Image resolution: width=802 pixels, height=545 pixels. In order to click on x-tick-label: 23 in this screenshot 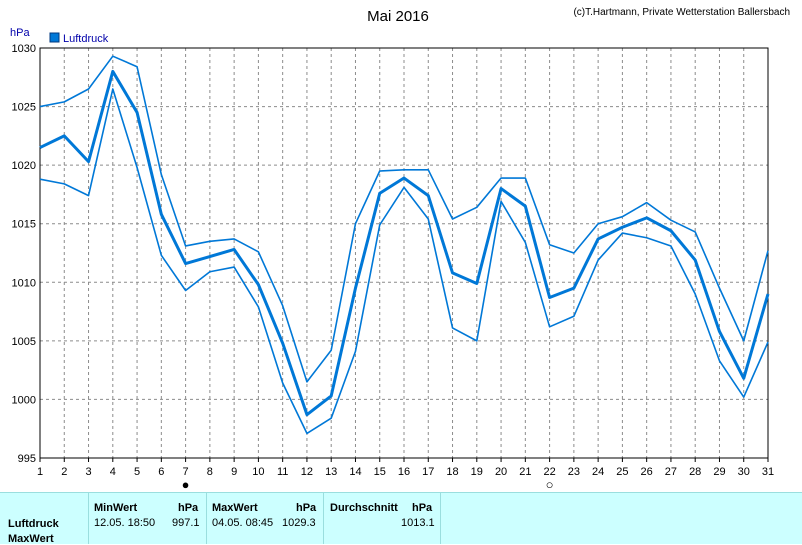, I will do `click(574, 472)`.